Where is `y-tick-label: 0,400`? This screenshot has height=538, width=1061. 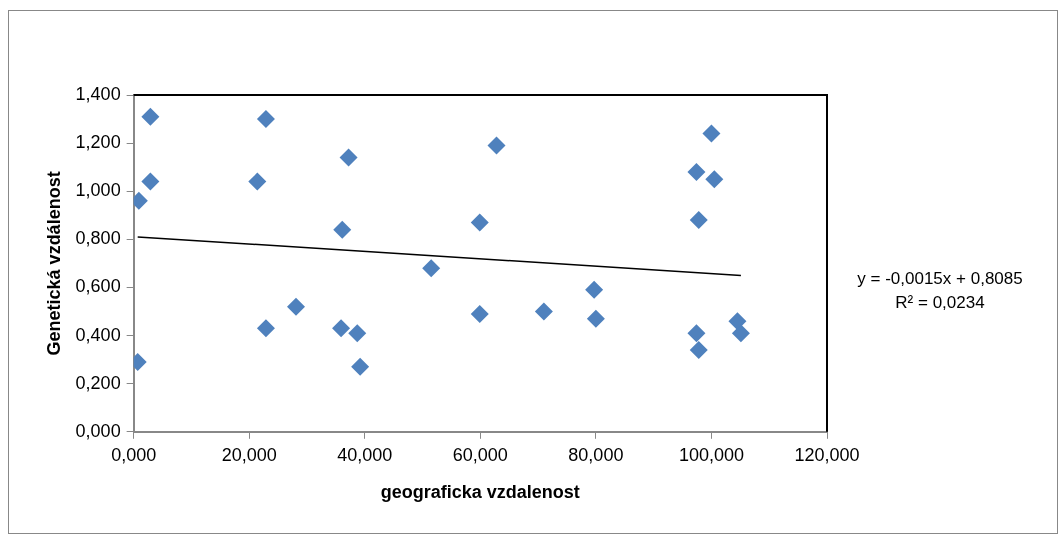 y-tick-label: 0,400 is located at coordinates (98, 334).